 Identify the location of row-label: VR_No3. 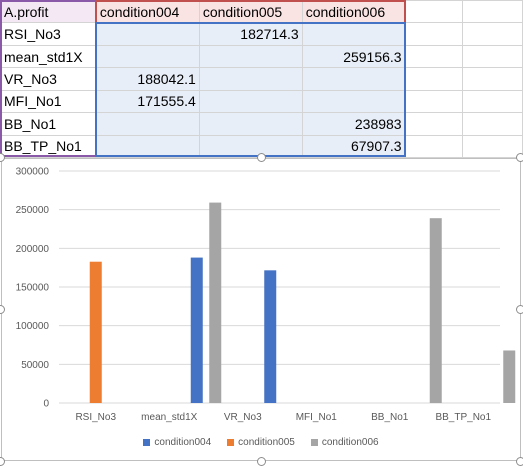
(48, 79).